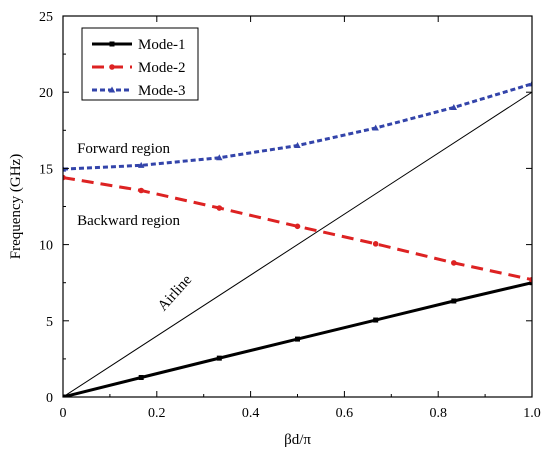 Image resolution: width=550 pixels, height=456 pixels. I want to click on annotation-airline: Airline, so click(175, 293).